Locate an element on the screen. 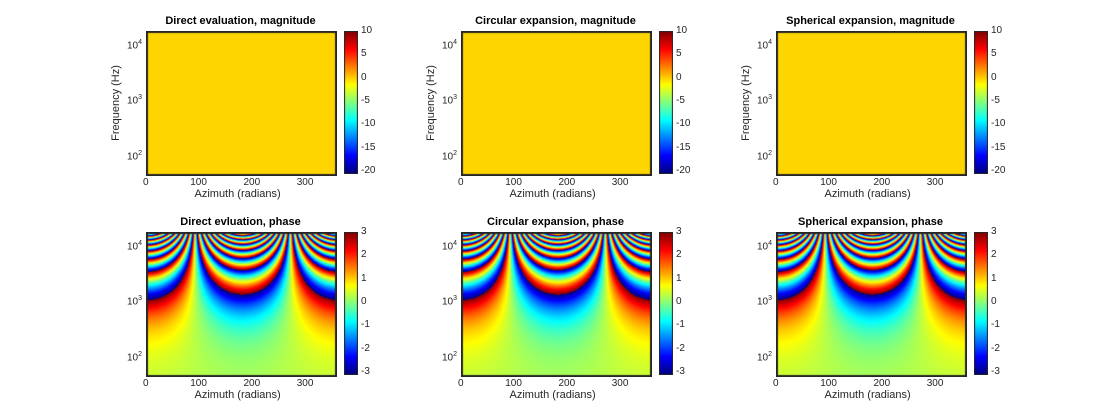  colorbar-tick-label: 3 is located at coordinates (994, 231).